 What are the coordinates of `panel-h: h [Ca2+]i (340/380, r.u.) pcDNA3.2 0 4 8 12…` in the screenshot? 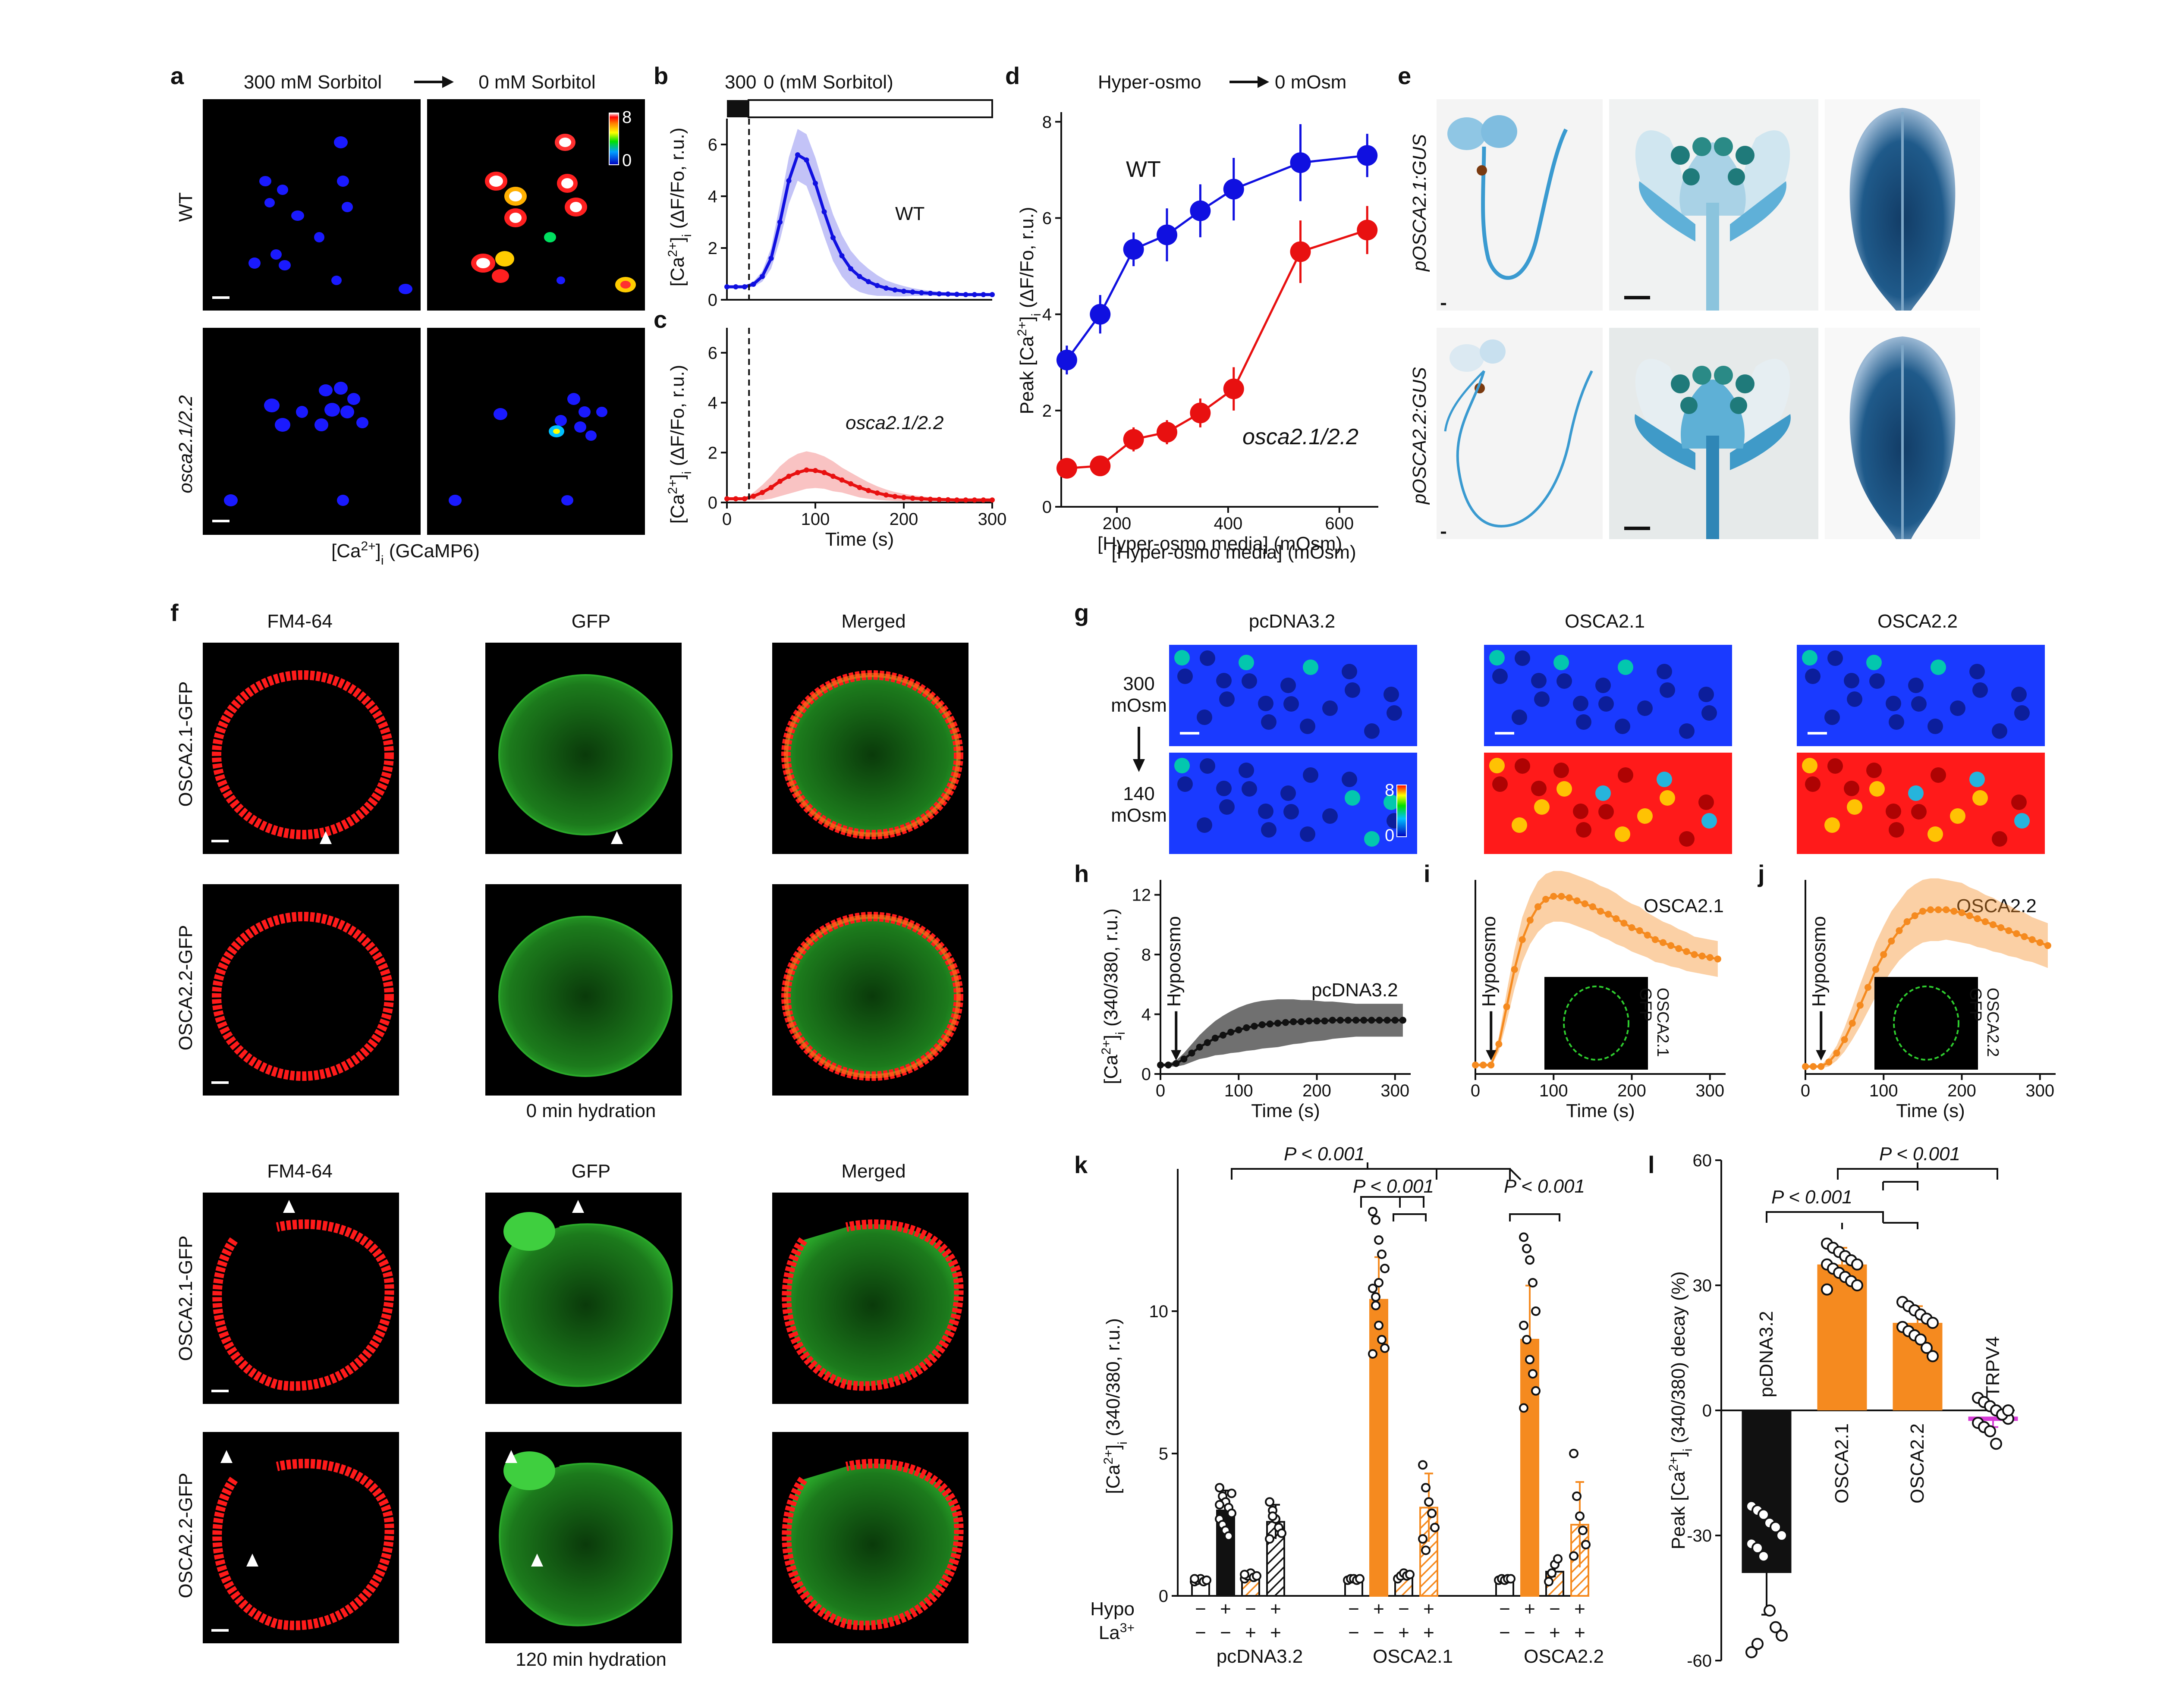 It's located at (1242, 990).